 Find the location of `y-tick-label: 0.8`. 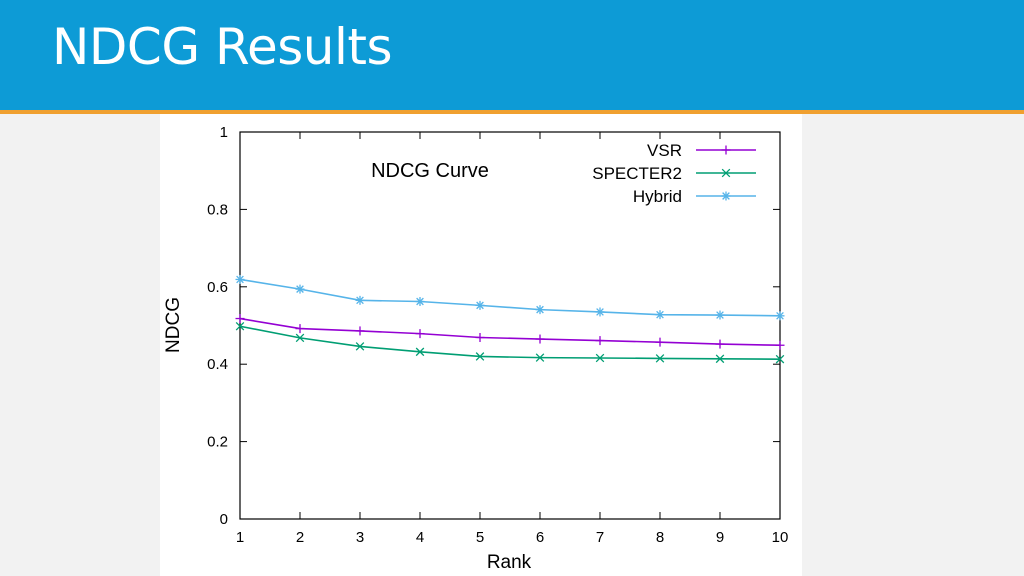

y-tick-label: 0.8 is located at coordinates (217, 209).